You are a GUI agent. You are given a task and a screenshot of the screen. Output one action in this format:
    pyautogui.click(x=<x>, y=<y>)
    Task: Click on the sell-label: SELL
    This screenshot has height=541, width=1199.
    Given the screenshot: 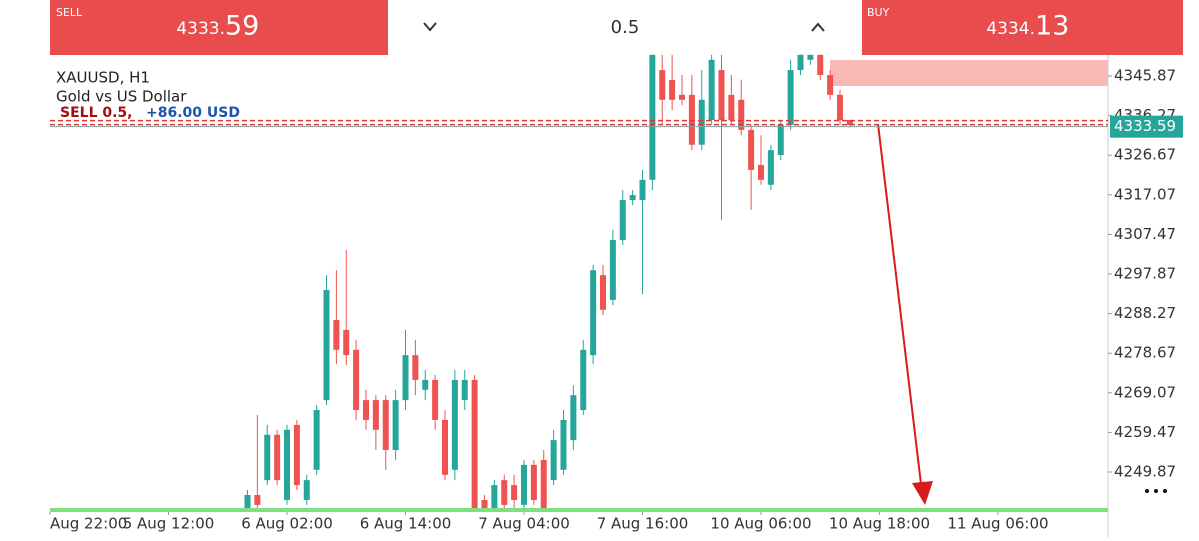 What is the action you would take?
    pyautogui.click(x=69, y=12)
    